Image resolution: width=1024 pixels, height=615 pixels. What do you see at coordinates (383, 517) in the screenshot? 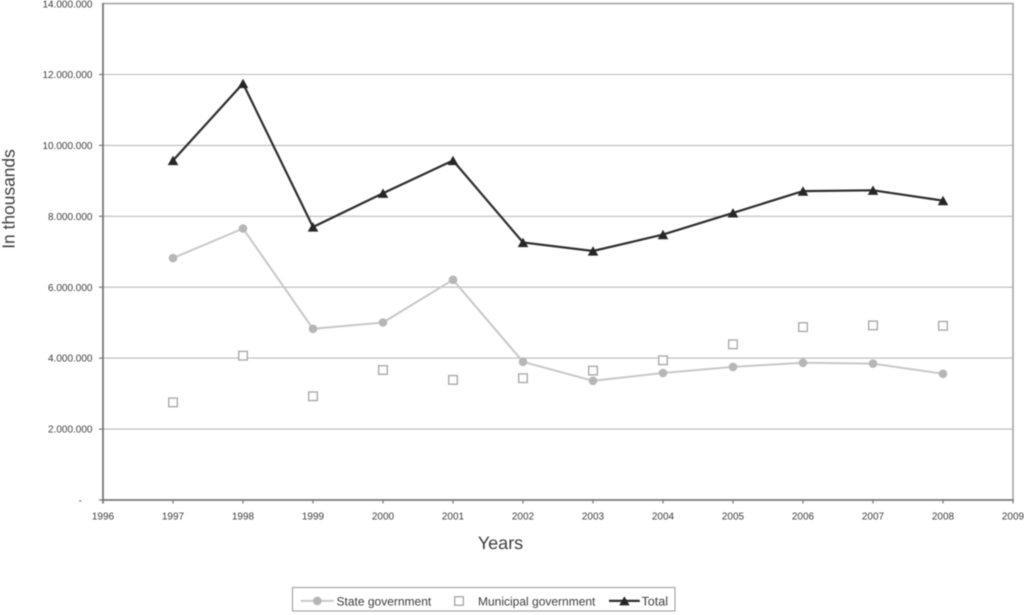
I see `svg-text: 2000` at bounding box center [383, 517].